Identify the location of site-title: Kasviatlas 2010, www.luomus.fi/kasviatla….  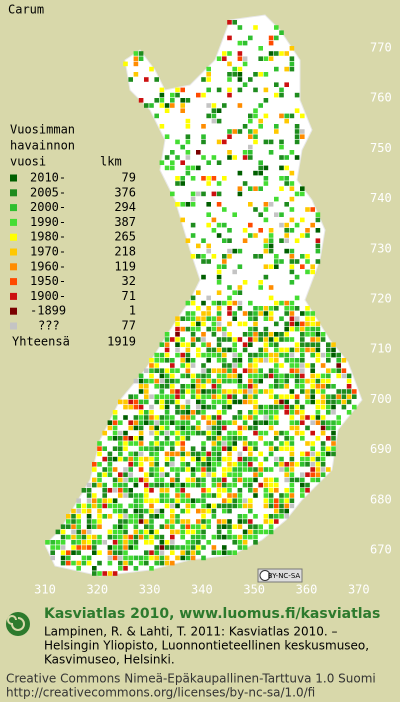
(212, 614).